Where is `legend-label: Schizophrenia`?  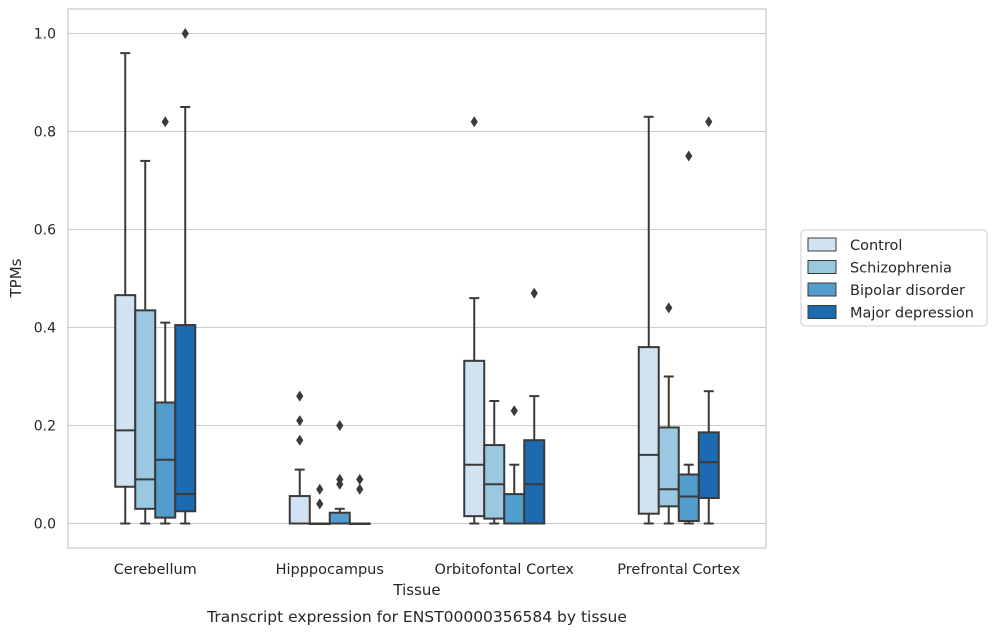
legend-label: Schizophrenia is located at coordinates (901, 269).